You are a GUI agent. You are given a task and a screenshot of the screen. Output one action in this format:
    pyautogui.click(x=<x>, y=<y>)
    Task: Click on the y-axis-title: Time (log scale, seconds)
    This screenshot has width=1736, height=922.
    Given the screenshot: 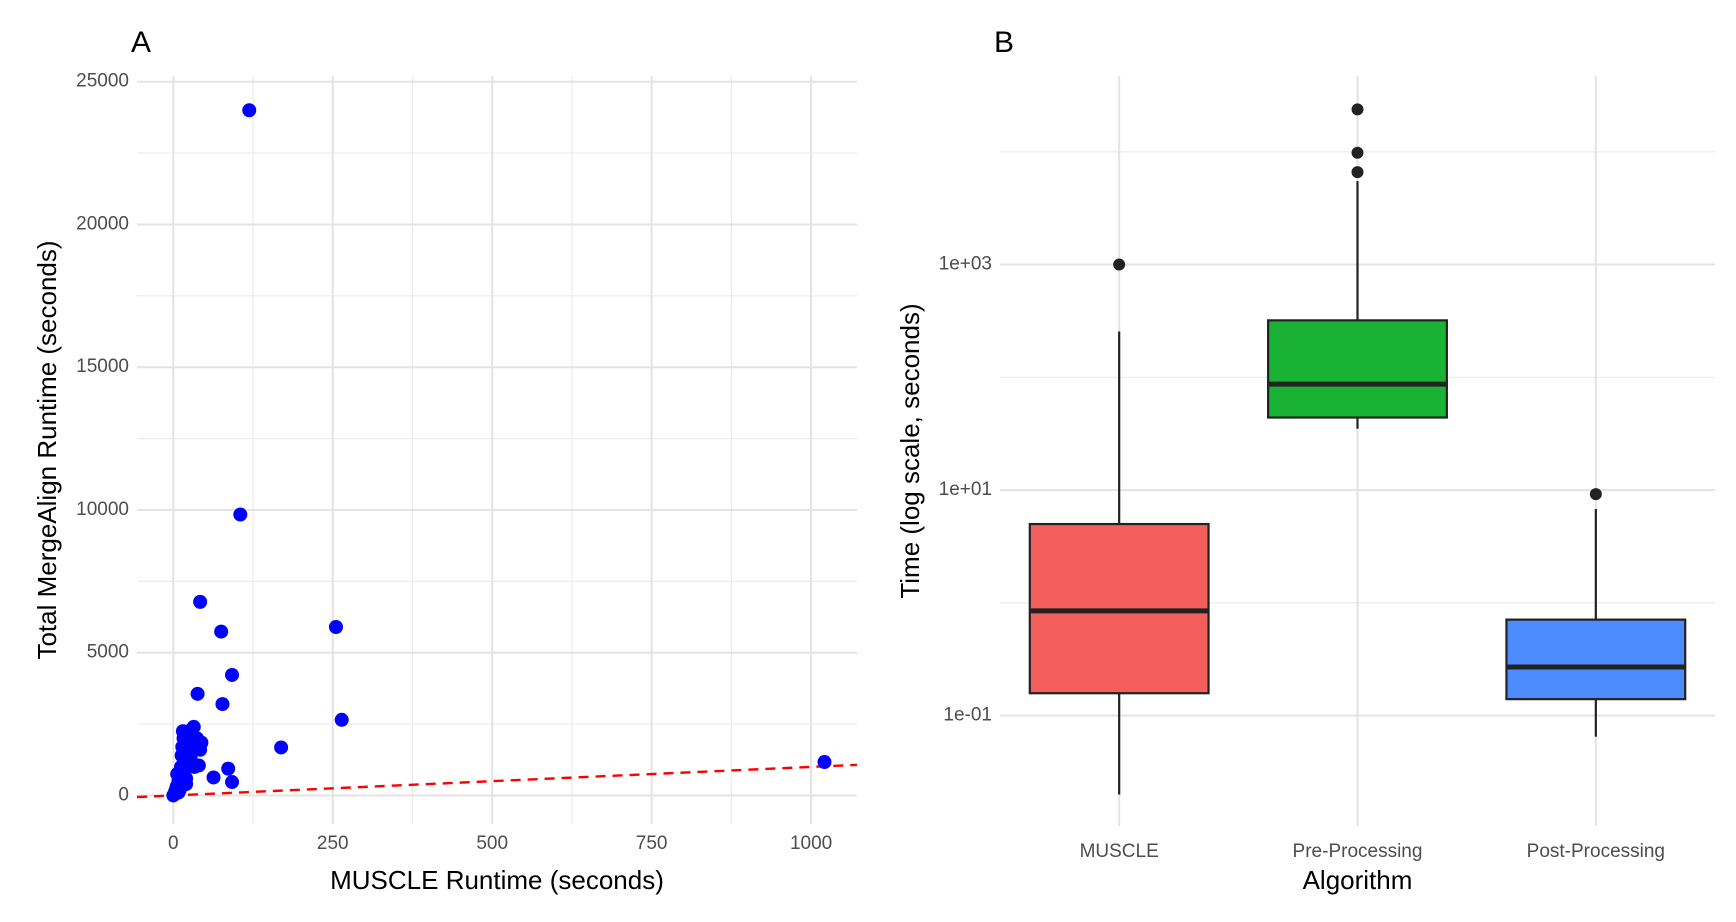 What is the action you would take?
    pyautogui.click(x=910, y=450)
    